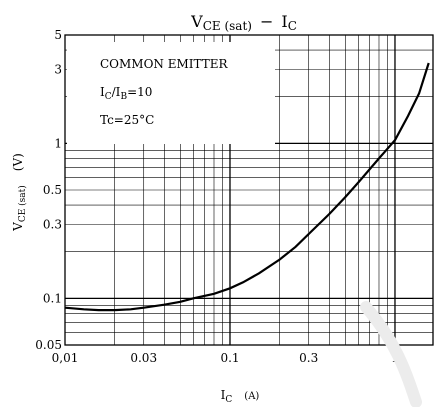 This screenshot has width=436, height=407. Describe the element at coordinates (58, 35) in the screenshot. I see `y-tick-label: 5` at that location.